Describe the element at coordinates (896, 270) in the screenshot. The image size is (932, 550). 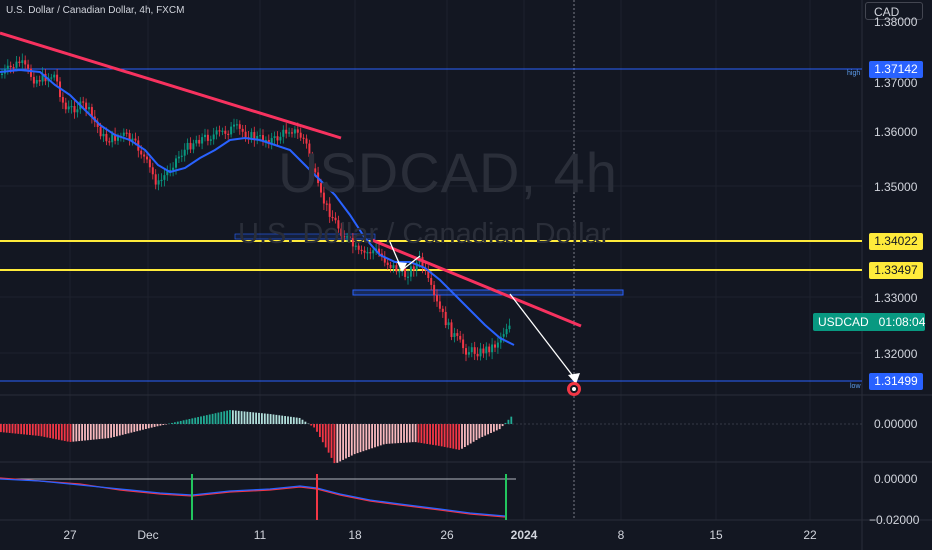
I see `level-price-label: 1.33497` at that location.